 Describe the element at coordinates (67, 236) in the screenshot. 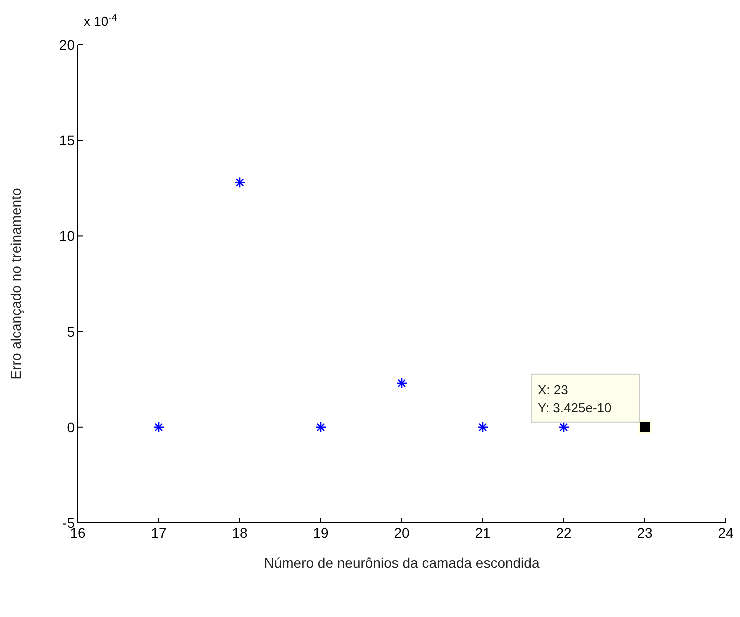

I see `y-tick-label: 10` at that location.